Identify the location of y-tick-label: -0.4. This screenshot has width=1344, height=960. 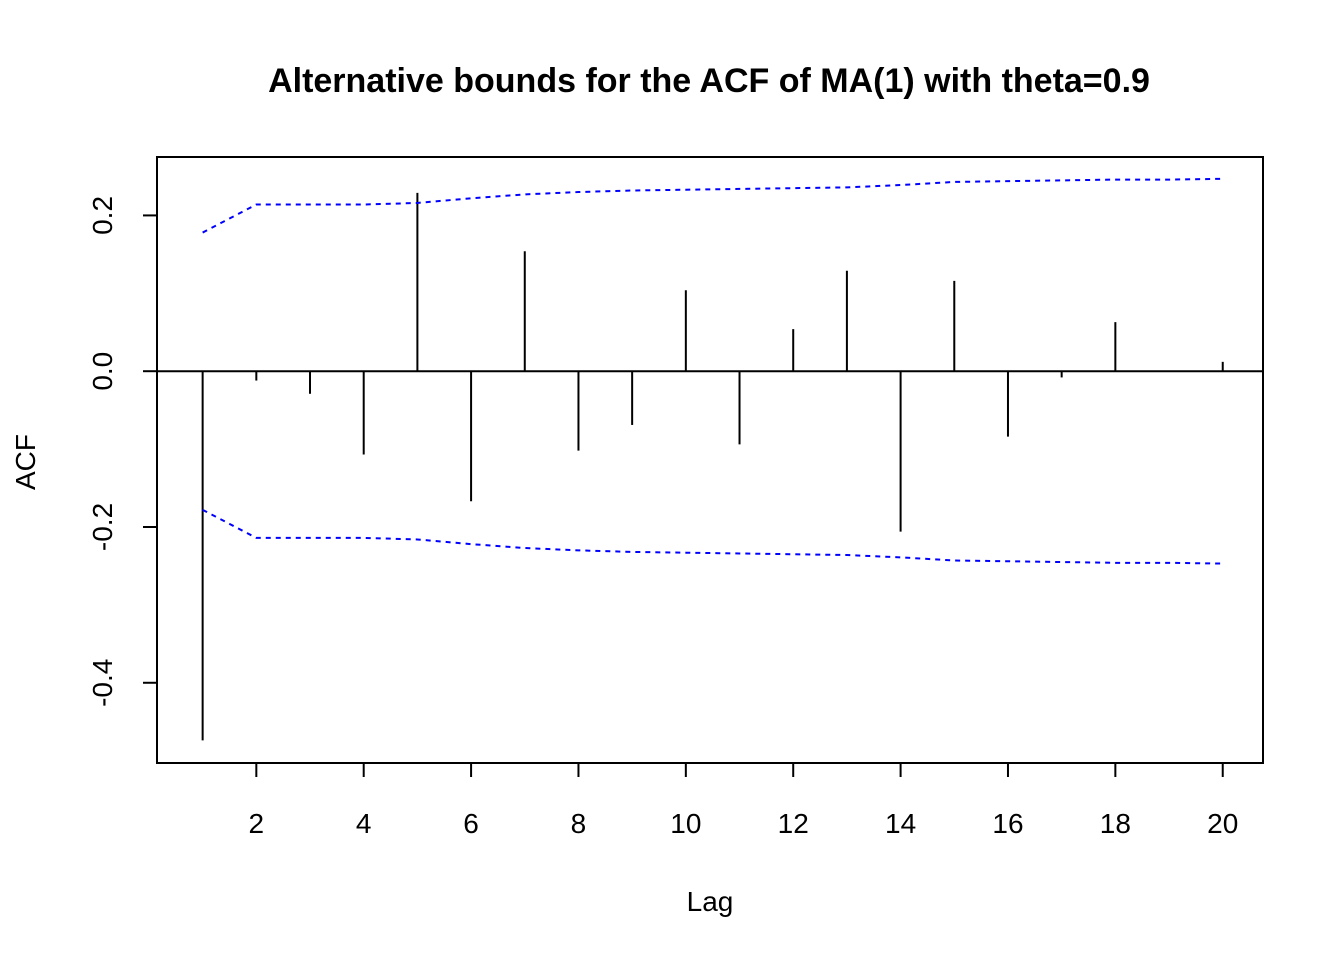
(102, 683).